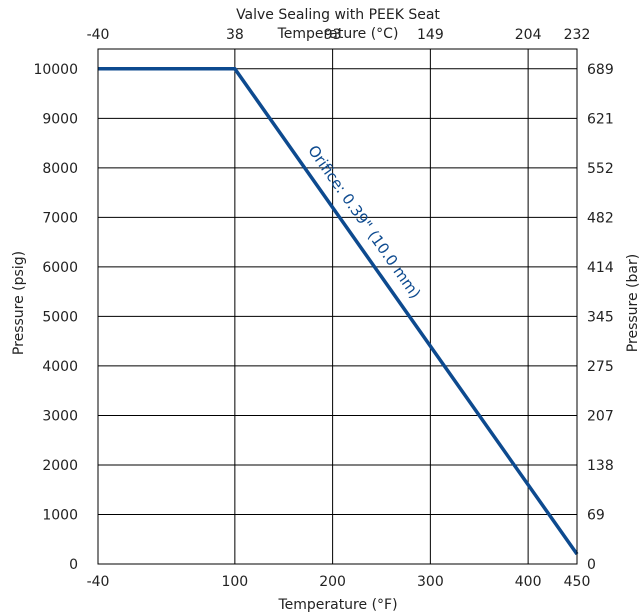 The width and height of the screenshot is (642, 615). Describe the element at coordinates (528, 35) in the screenshot. I see `x-top-tick-label: 204` at that location.